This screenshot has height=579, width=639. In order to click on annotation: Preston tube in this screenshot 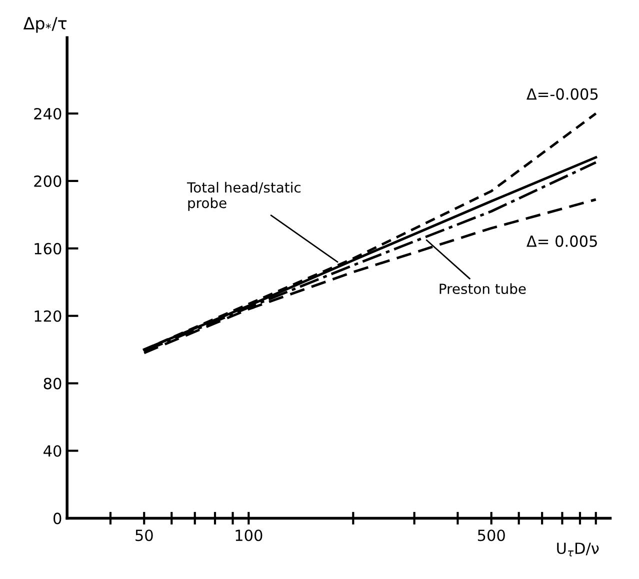, I will do `click(483, 288)`.